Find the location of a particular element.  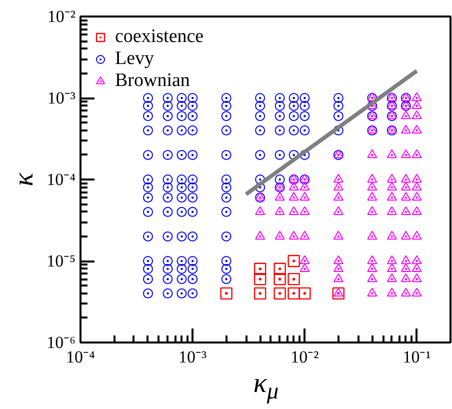

legend-label: Brownian is located at coordinates (152, 81).